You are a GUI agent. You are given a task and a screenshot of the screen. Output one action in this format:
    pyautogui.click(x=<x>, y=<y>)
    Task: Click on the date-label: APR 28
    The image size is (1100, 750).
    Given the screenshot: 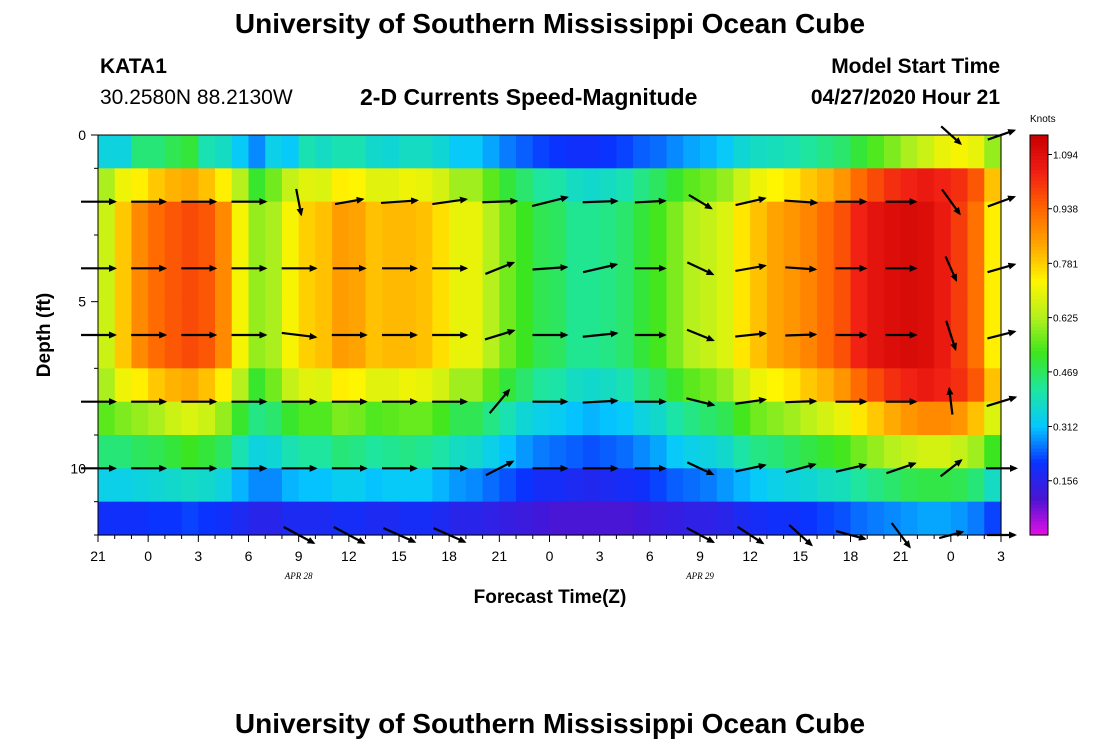 What is the action you would take?
    pyautogui.click(x=298, y=576)
    